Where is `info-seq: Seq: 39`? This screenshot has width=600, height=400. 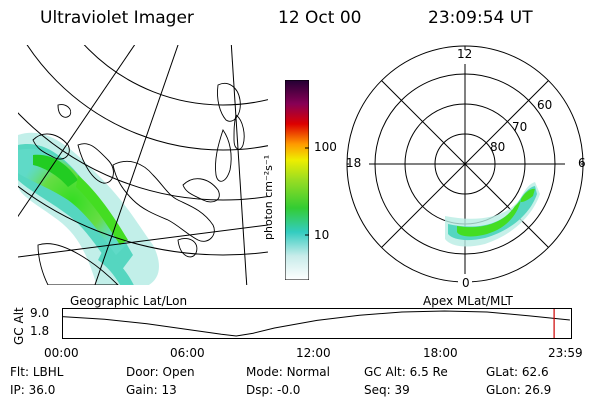
info-seq: Seq: 39 is located at coordinates (387, 390).